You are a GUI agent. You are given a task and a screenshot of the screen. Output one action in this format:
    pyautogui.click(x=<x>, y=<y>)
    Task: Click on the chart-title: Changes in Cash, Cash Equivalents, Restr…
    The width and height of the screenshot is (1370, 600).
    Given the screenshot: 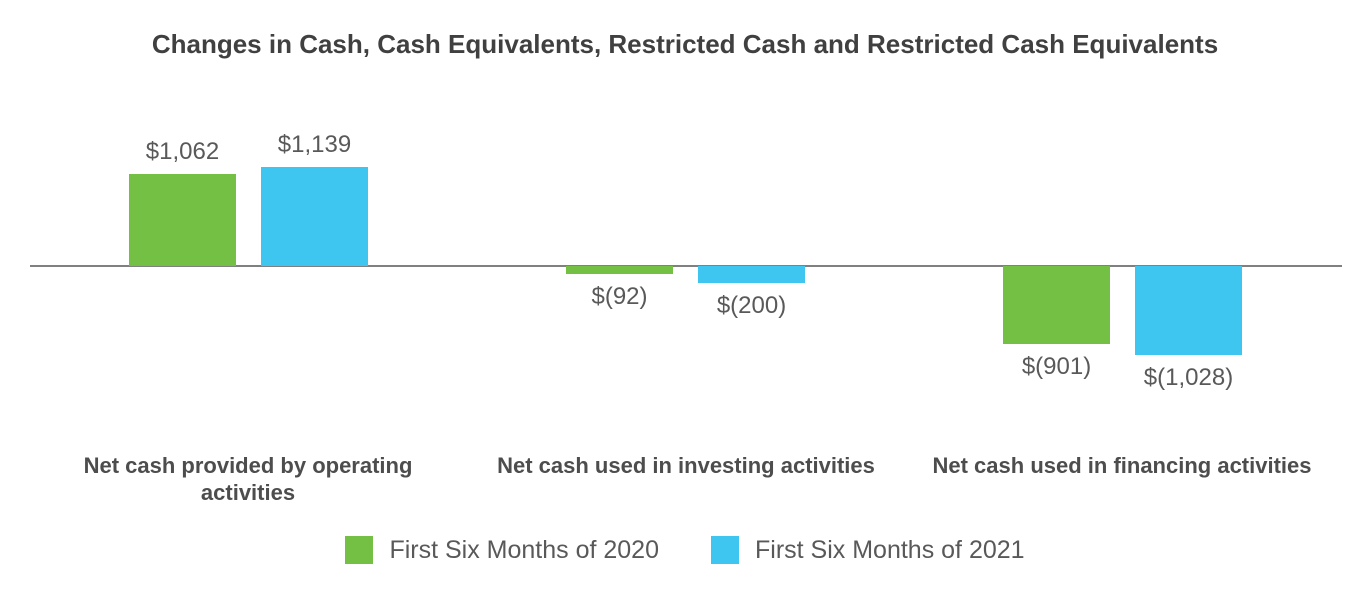 What is the action you would take?
    pyautogui.click(x=685, y=44)
    